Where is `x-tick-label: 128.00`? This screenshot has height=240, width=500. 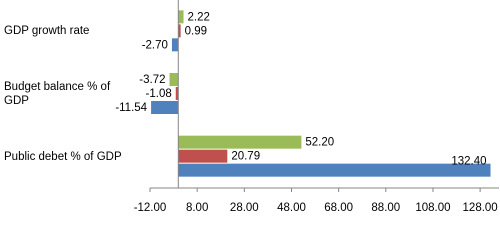 x-tick-label: 128.00 is located at coordinates (480, 208).